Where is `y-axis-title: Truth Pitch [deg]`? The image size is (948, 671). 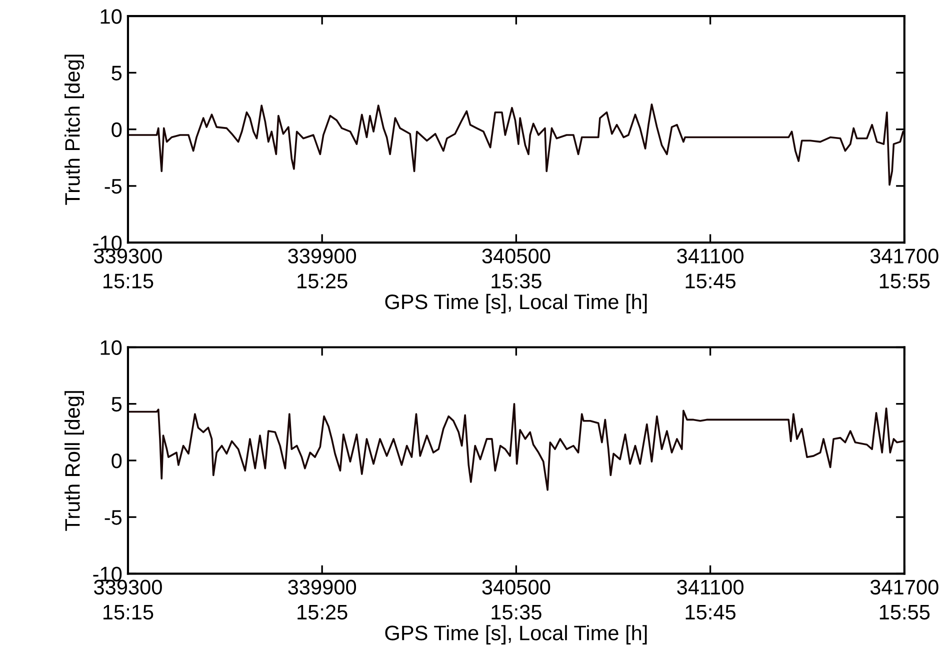
y-axis-title: Truth Pitch [deg] is located at coordinates (74, 129).